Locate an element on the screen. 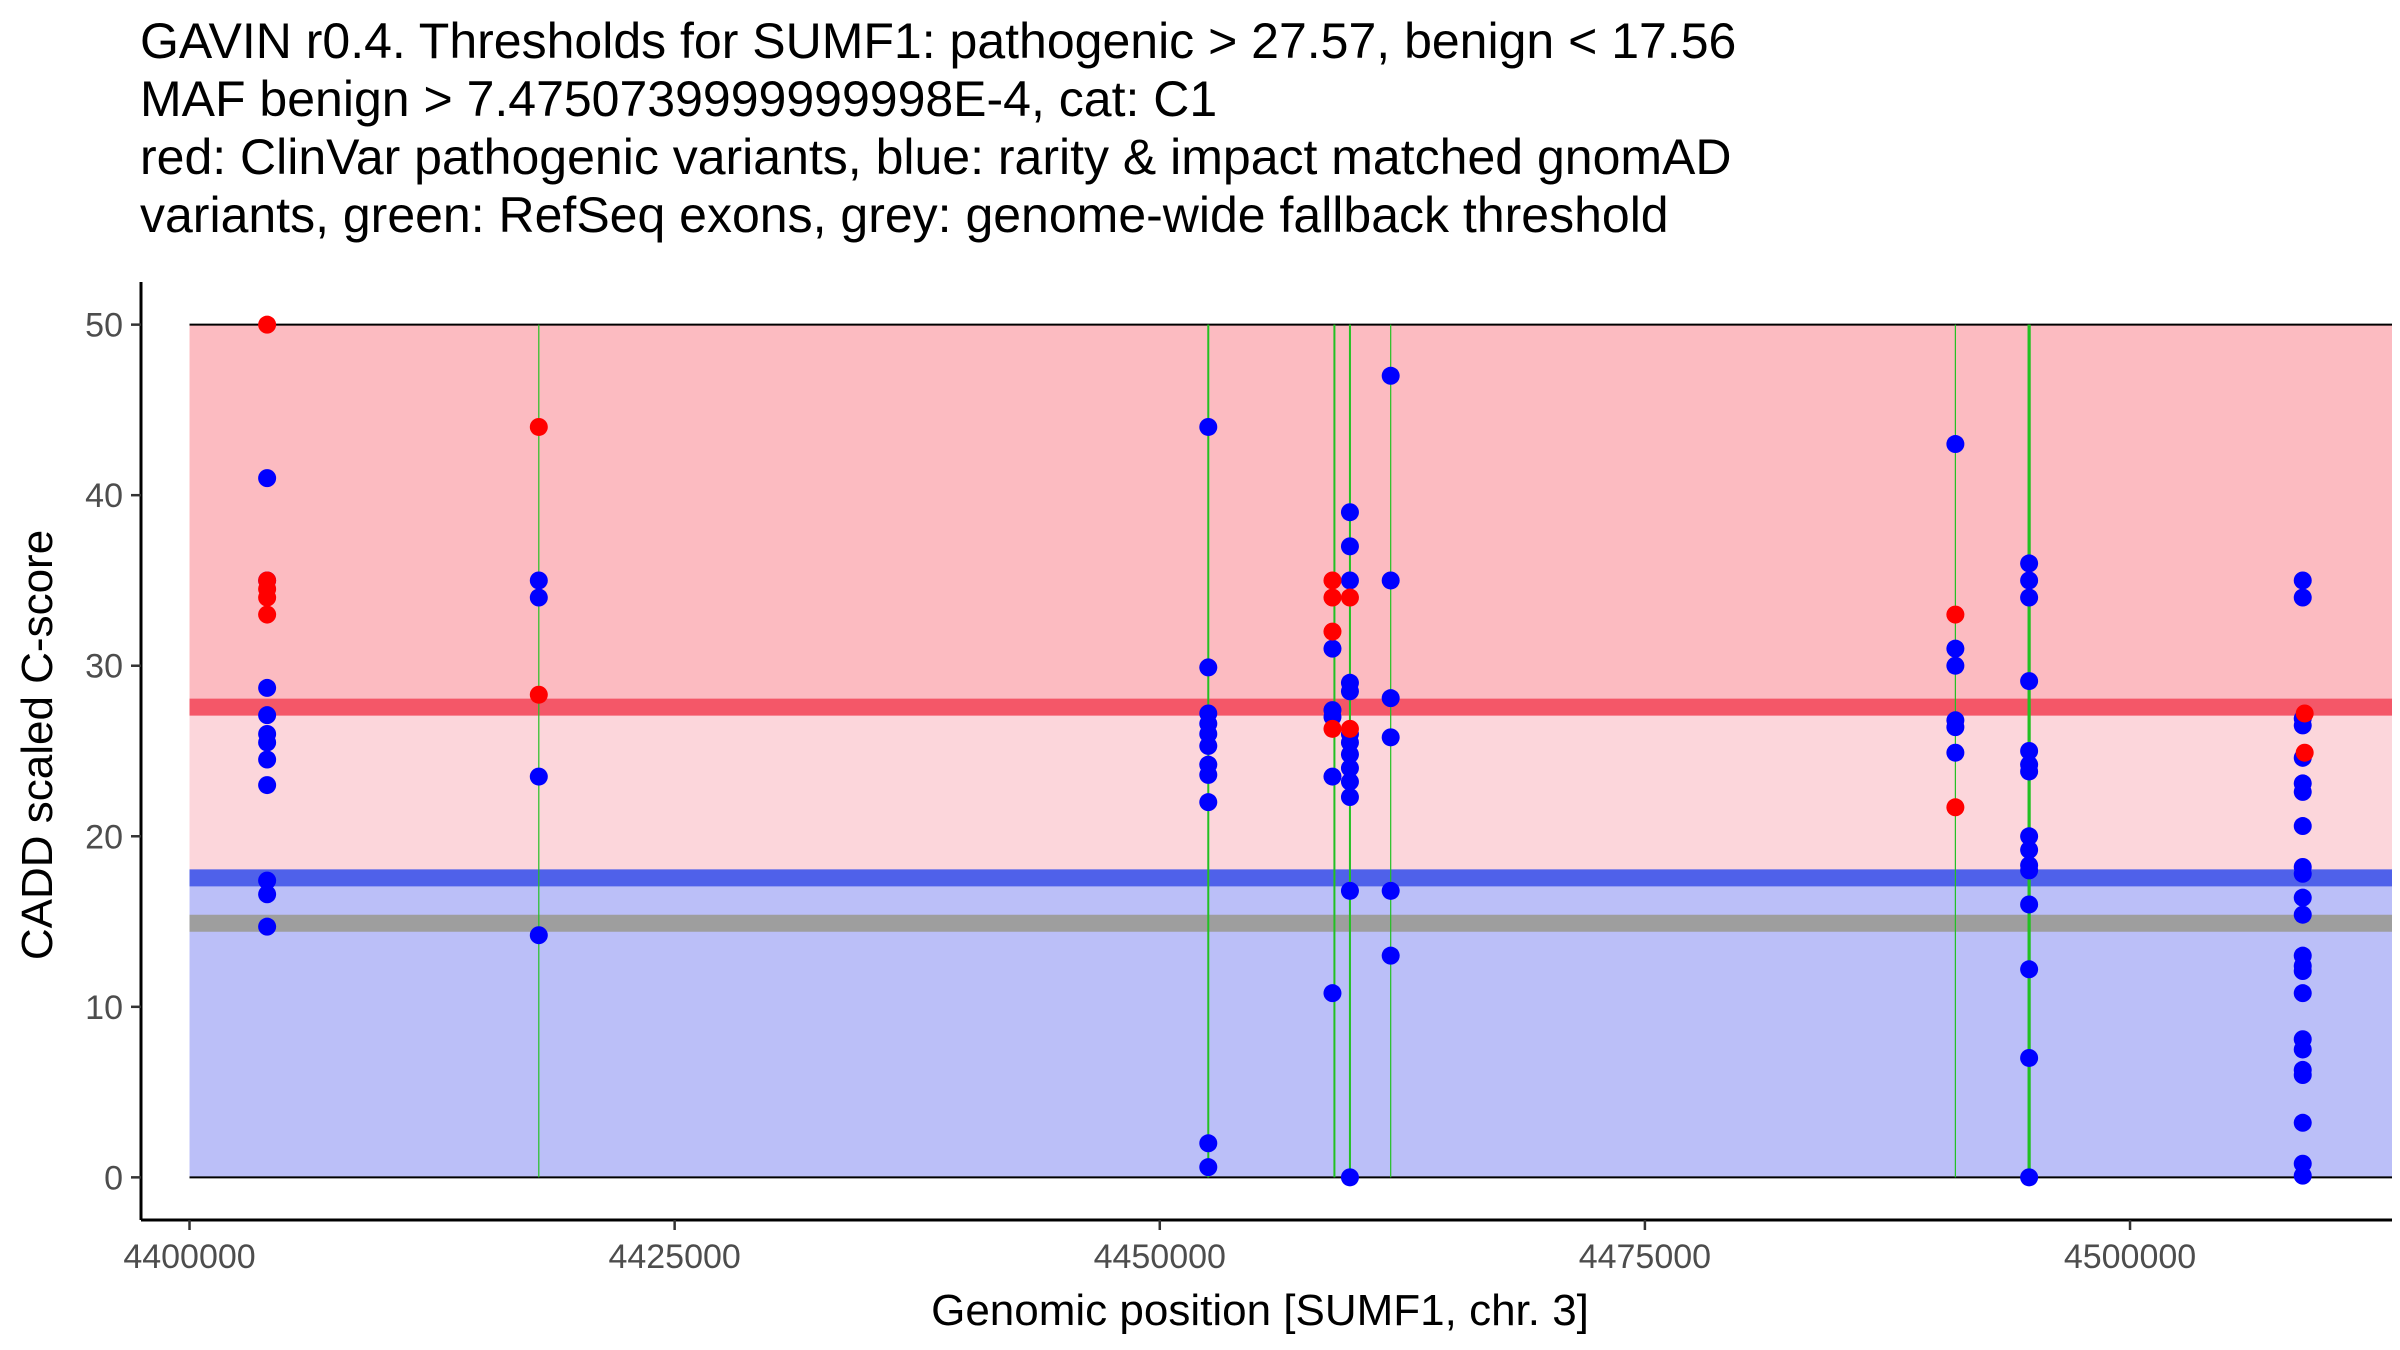 The height and width of the screenshot is (1350, 2400). y-tick-label: 20 is located at coordinates (104, 837).